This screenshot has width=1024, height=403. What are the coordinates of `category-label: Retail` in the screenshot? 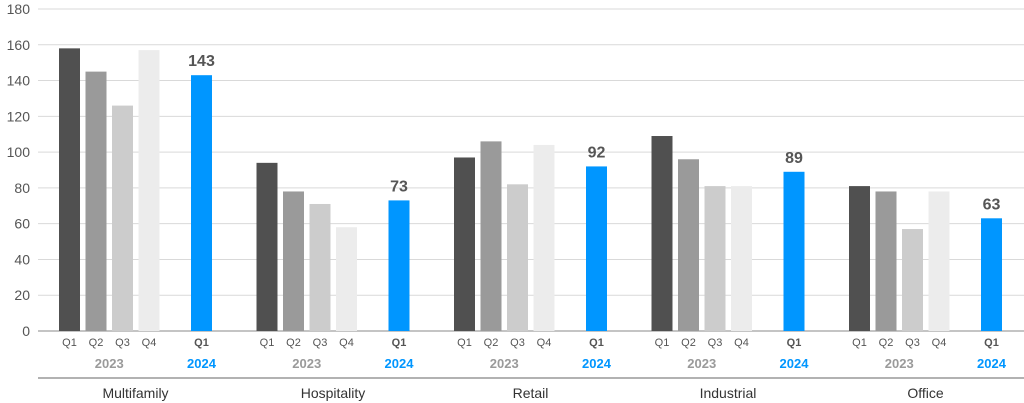 It's located at (531, 393).